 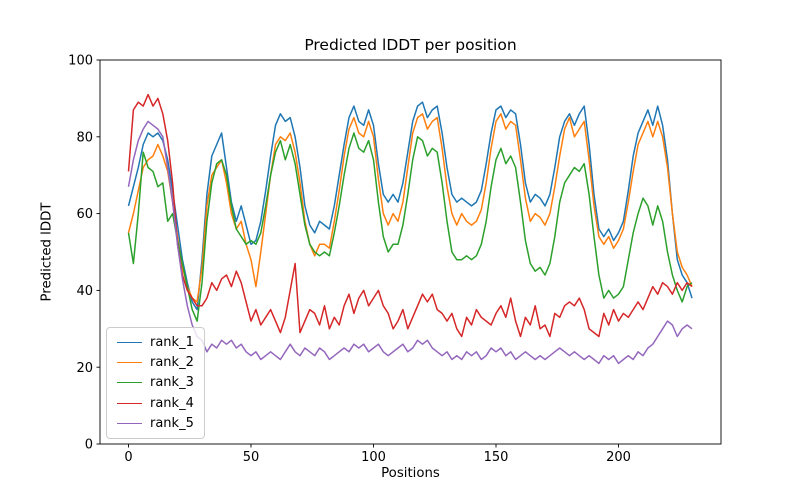 I want to click on legend-item: rank_5, so click(x=160, y=424).